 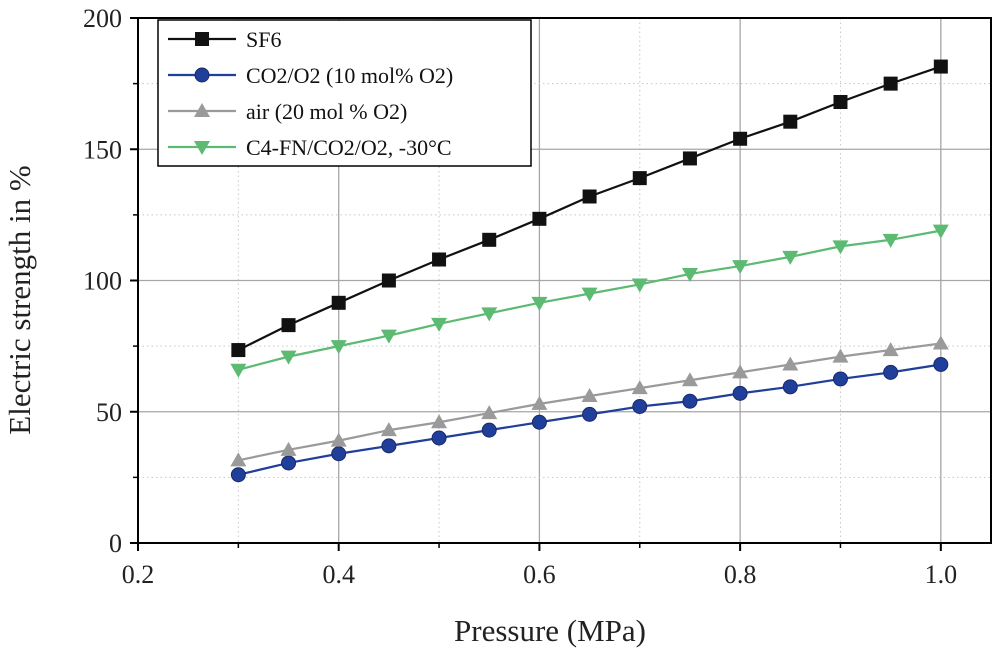 I want to click on y-axis-label: Electric strength in %, so click(x=19, y=299).